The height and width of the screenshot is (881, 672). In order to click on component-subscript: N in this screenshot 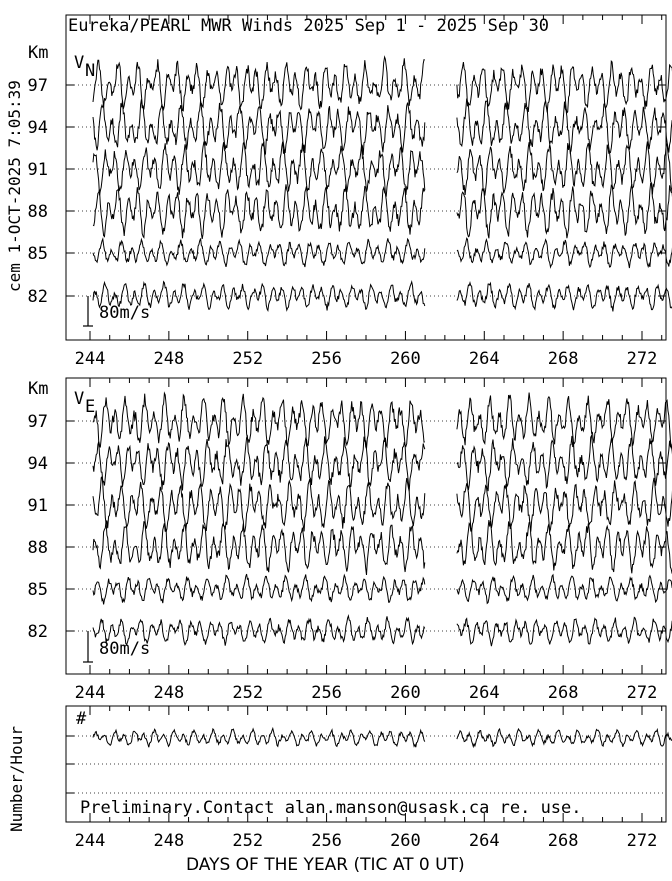, I will do `click(90, 71)`.